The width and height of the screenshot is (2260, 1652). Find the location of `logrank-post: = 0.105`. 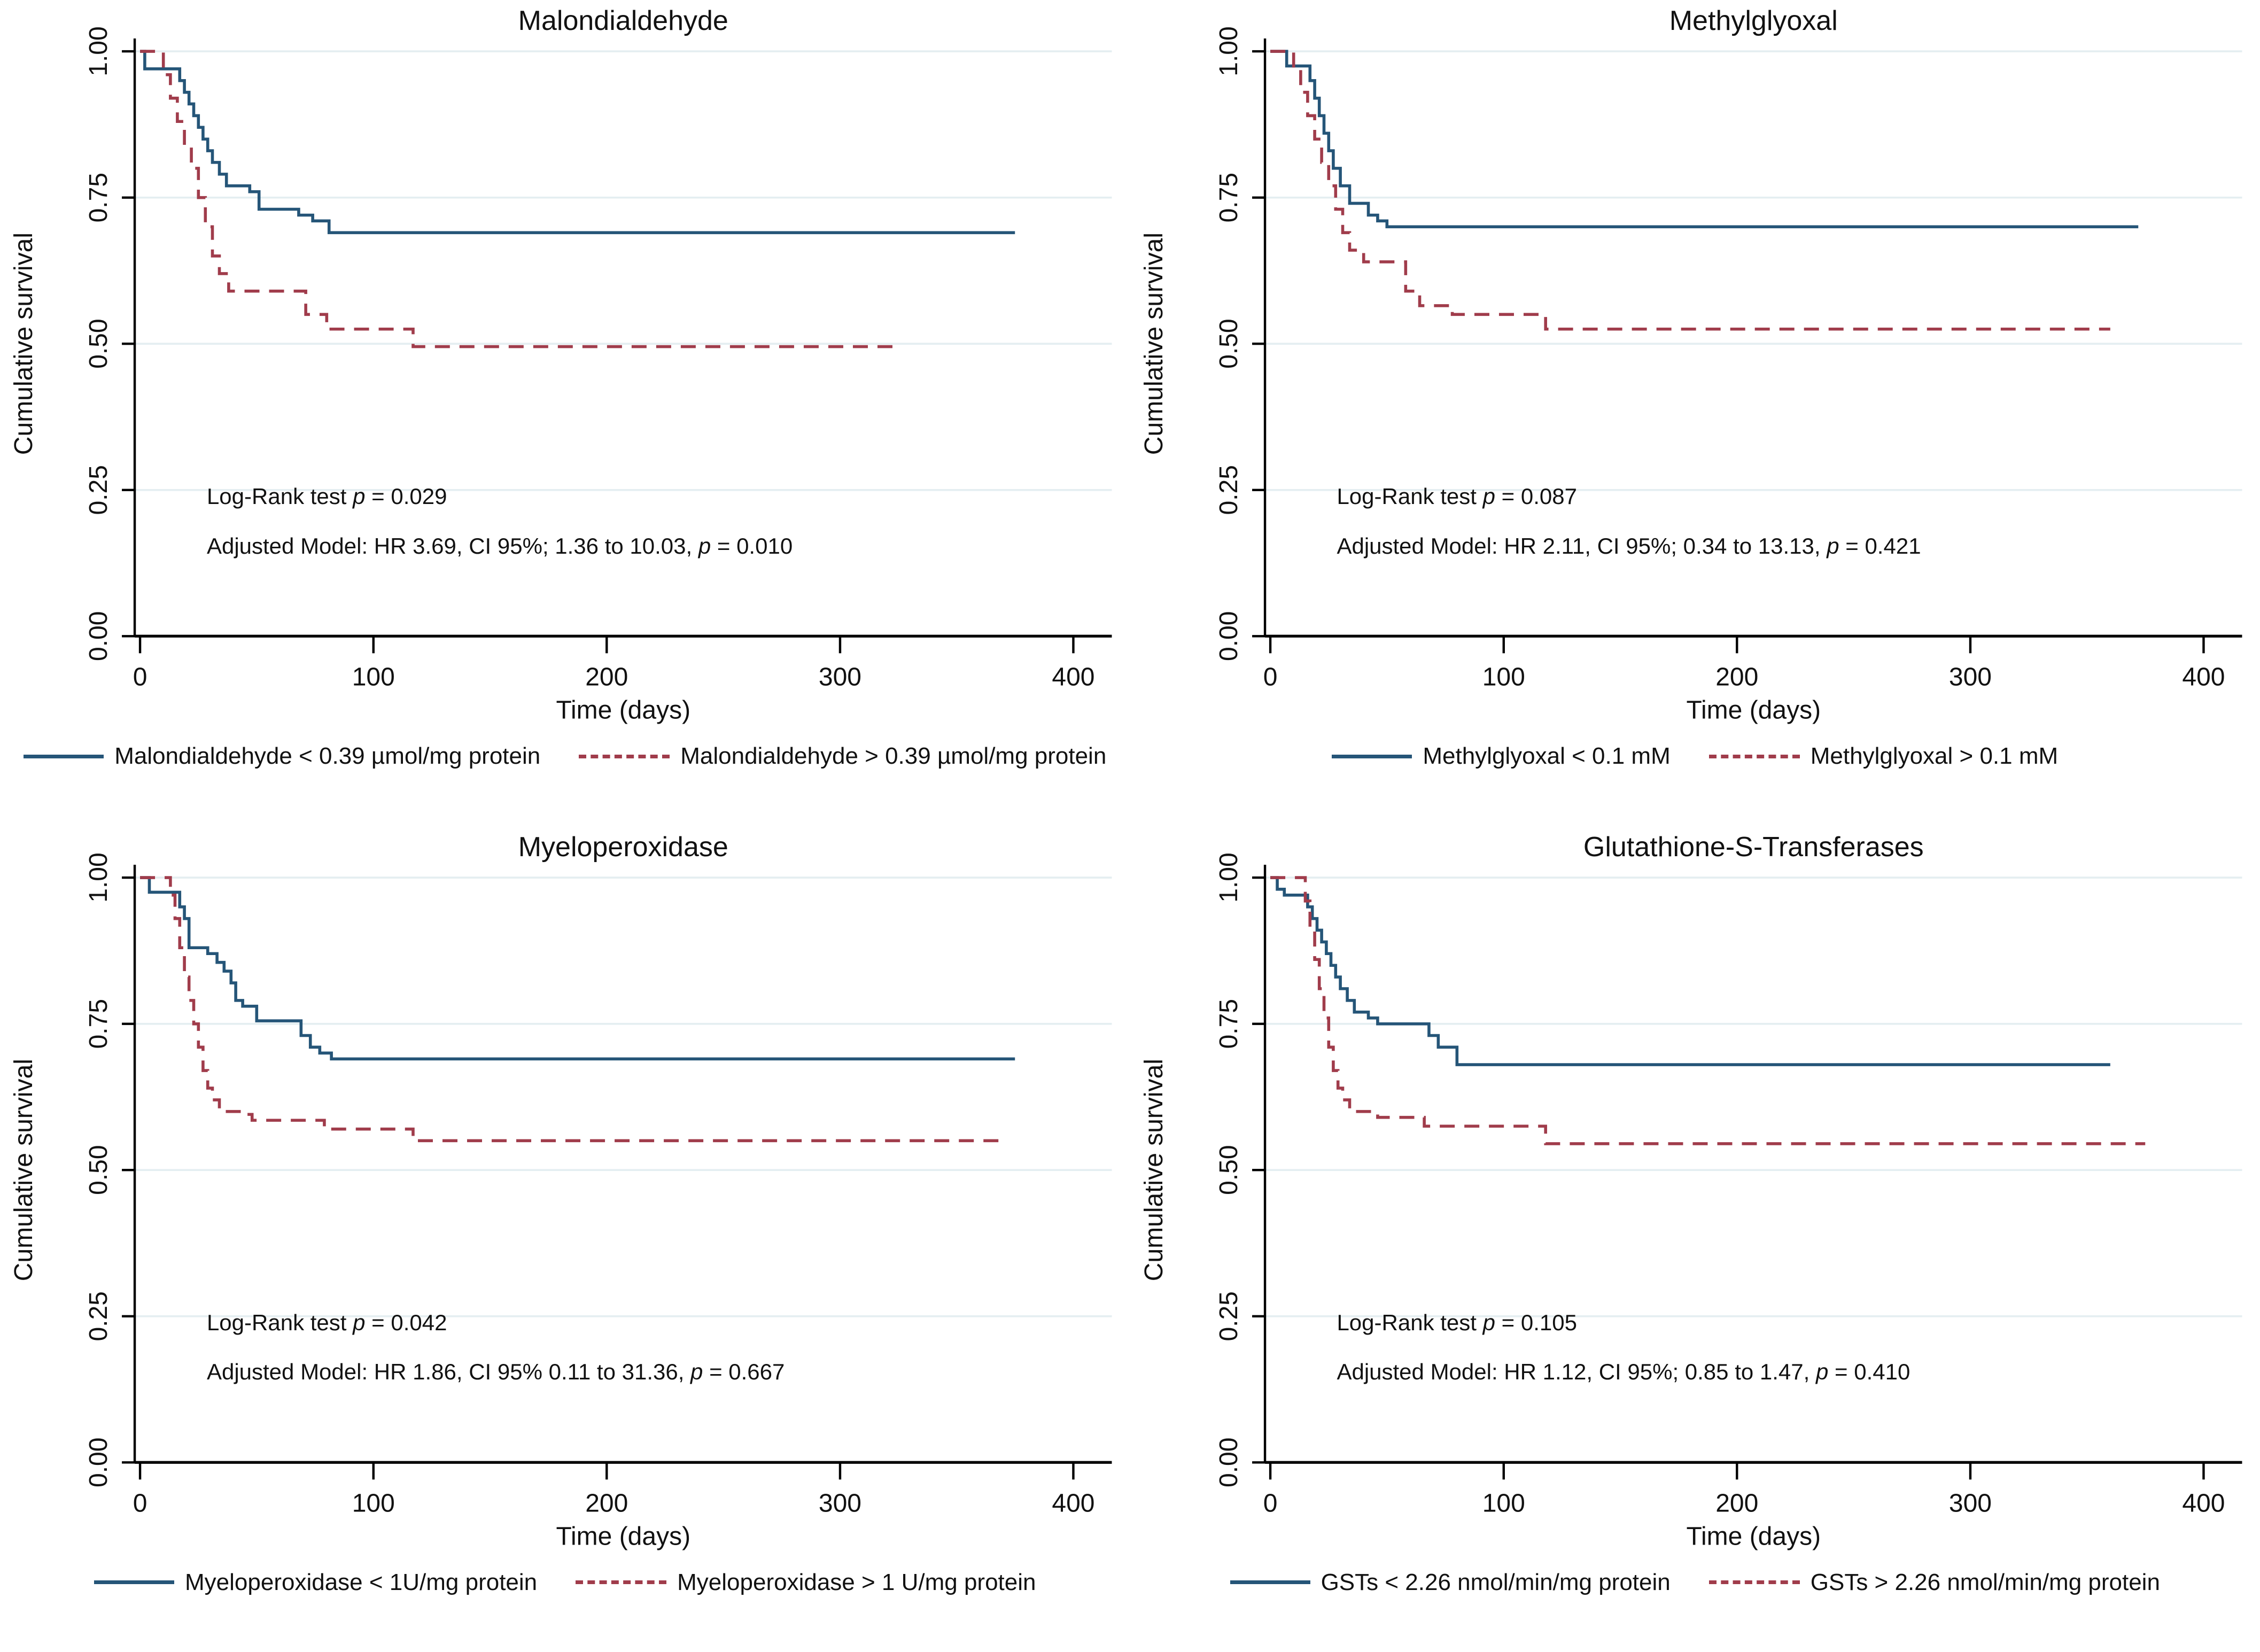

logrank-post: = 0.105 is located at coordinates (1536, 1322).